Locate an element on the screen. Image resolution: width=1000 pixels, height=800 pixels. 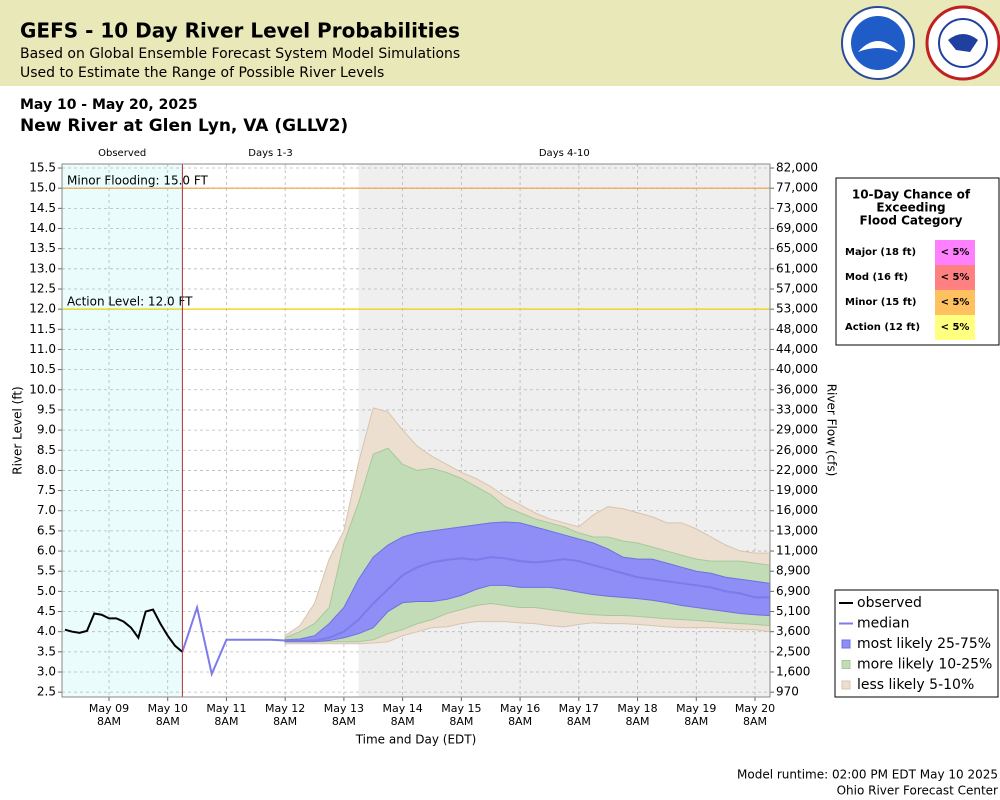
y-tick-label: 15.0 is located at coordinates (42, 188).